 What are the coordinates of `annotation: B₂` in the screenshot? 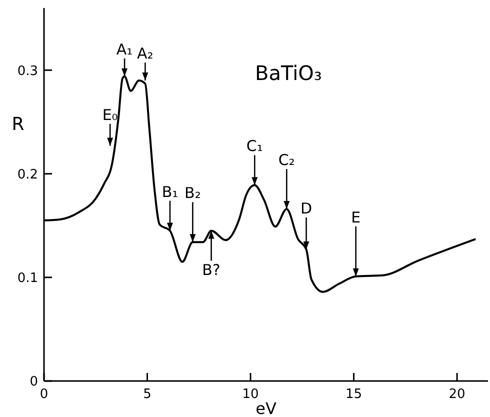 It's located at (192, 193).